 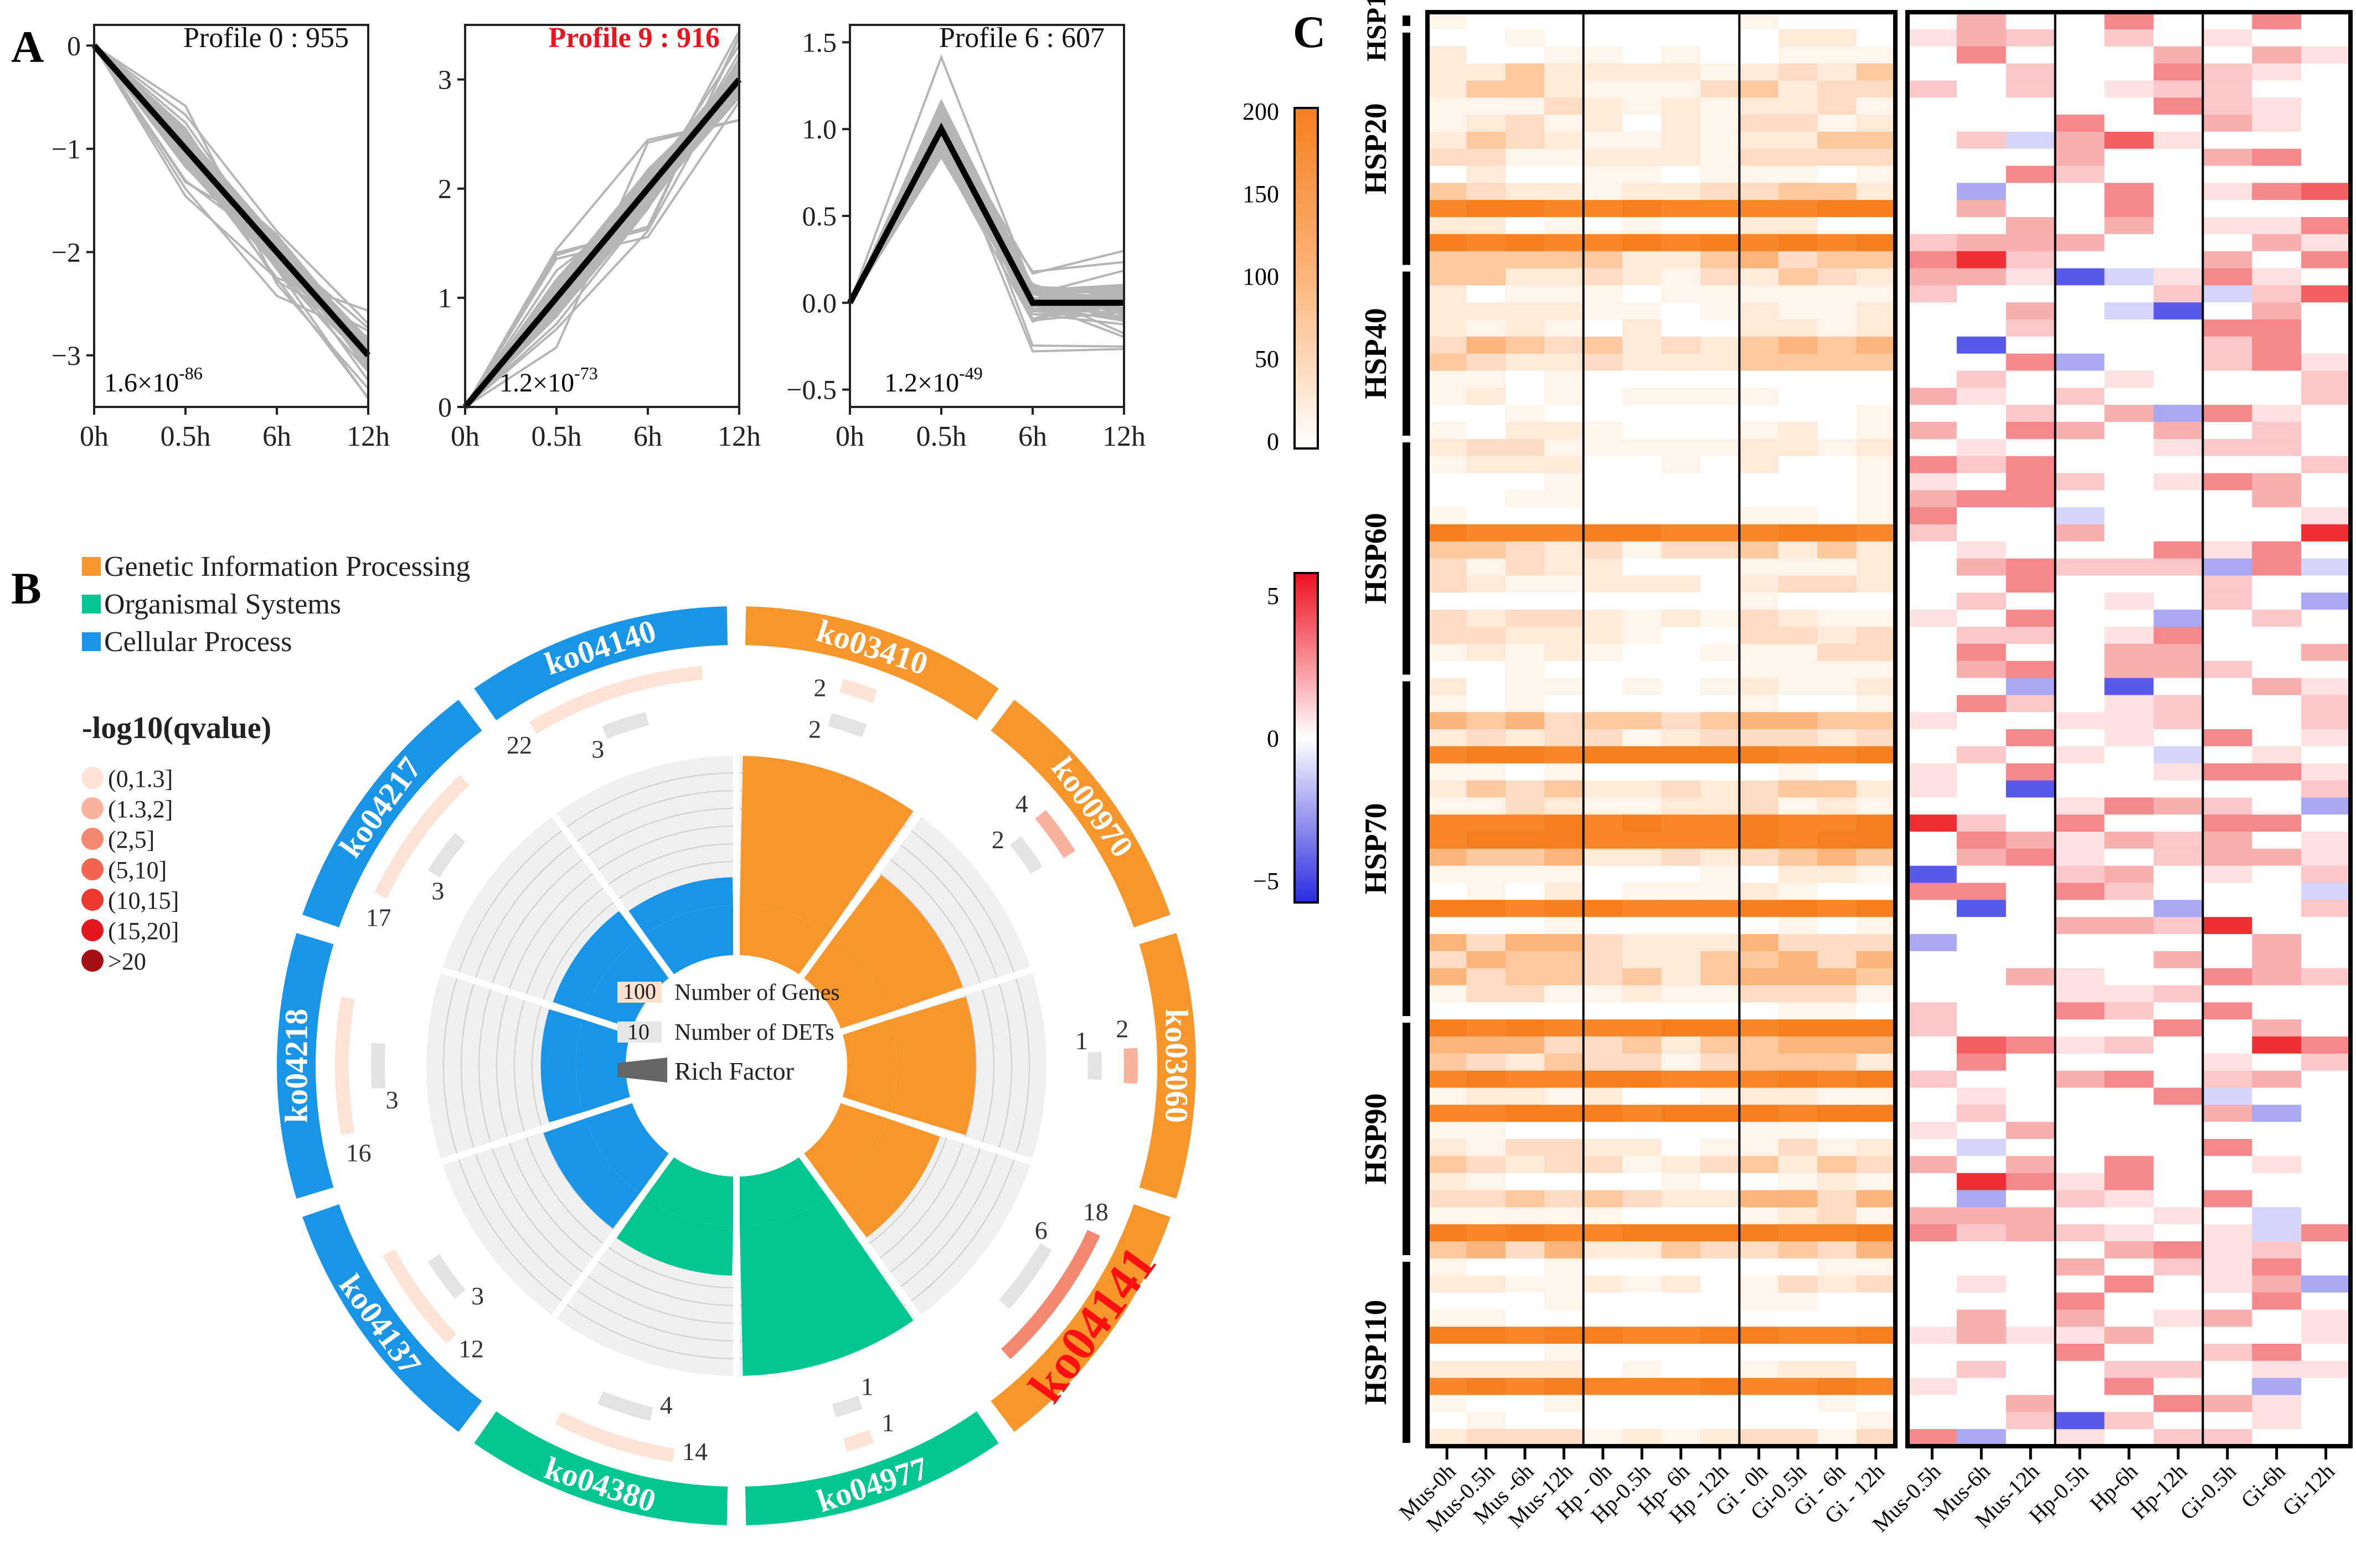 I want to click on inner-ring, so click(x=627, y=1147).